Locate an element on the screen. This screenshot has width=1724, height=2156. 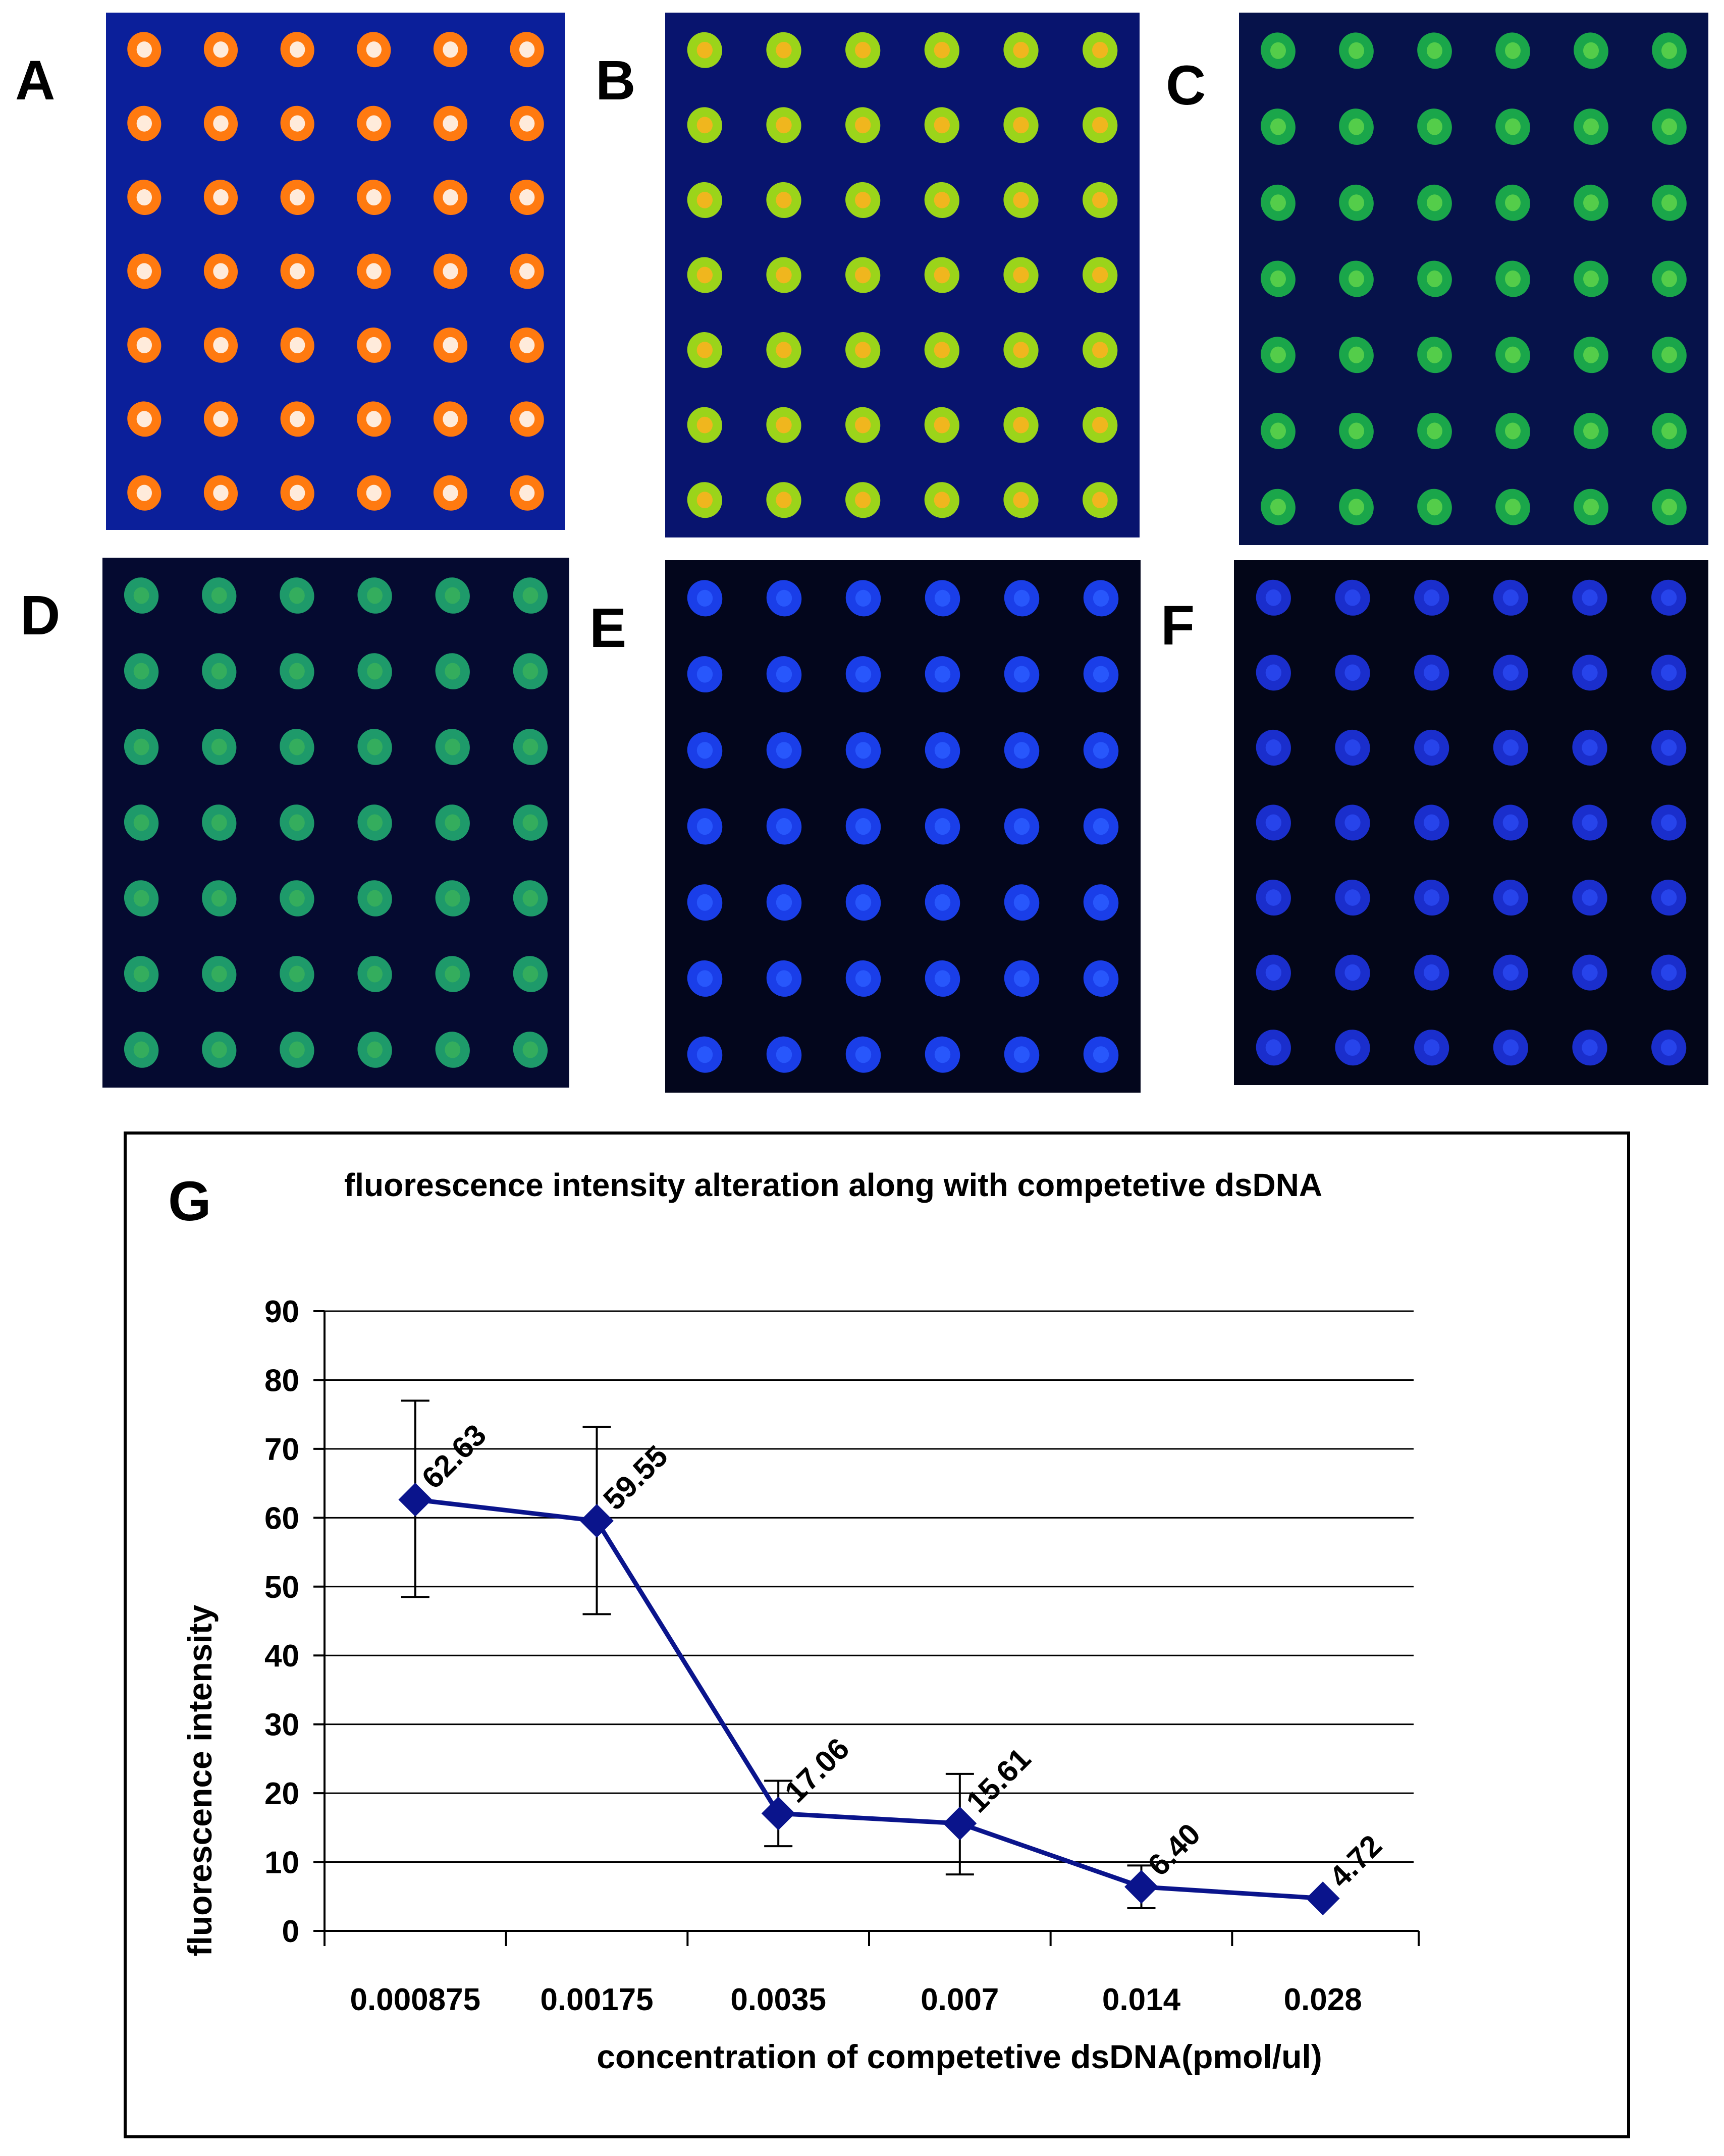
y-tick-label: 80 is located at coordinates (281, 1380).